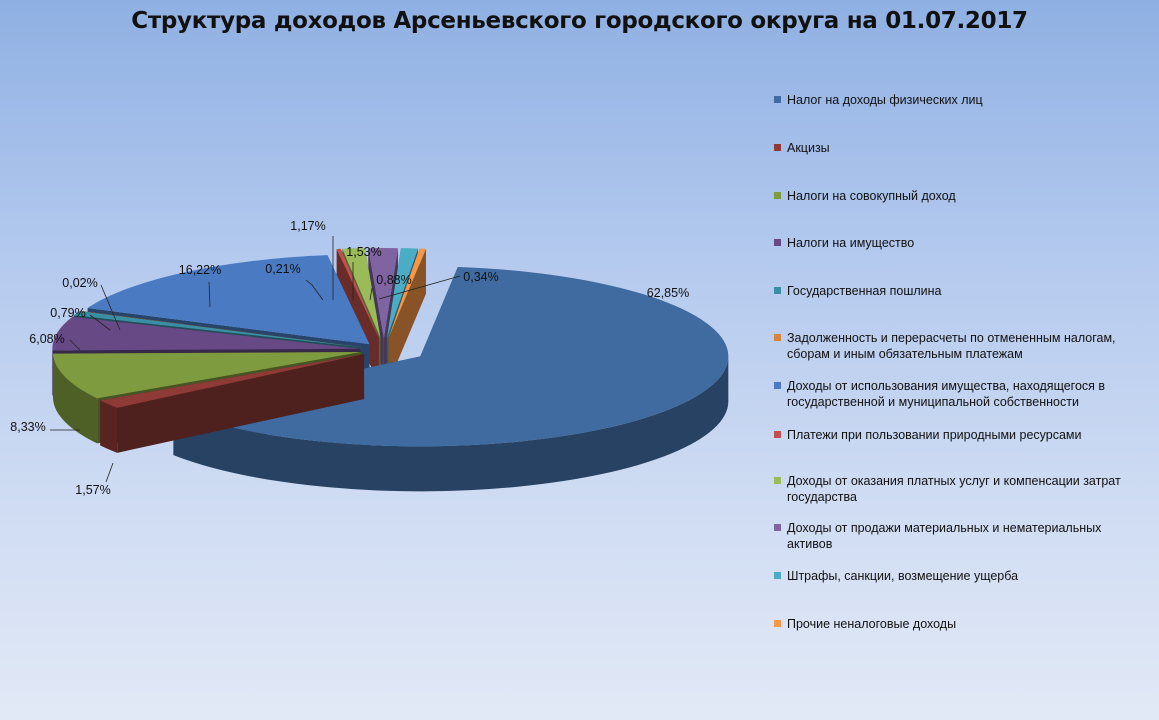 Image resolution: width=1159 pixels, height=720 pixels. Describe the element at coordinates (961, 196) in the screenshot. I see `legend-item: Налоги на совокупный доход` at that location.